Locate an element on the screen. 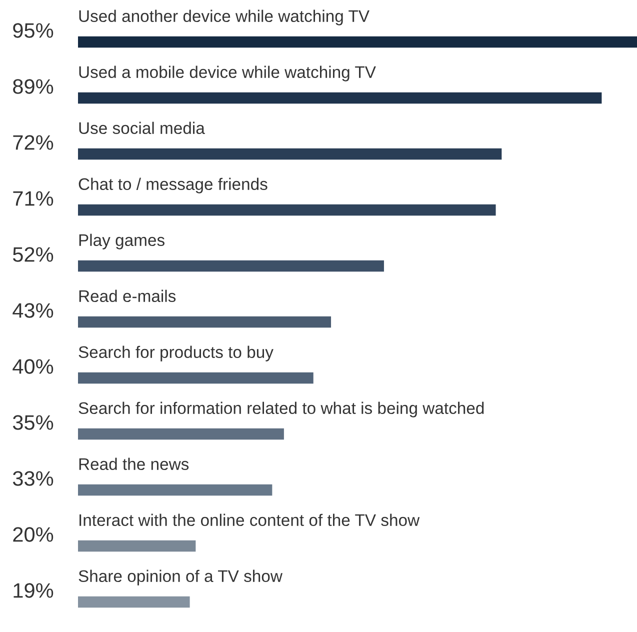 This screenshot has width=637, height=632. data-label: 72% is located at coordinates (33, 142).